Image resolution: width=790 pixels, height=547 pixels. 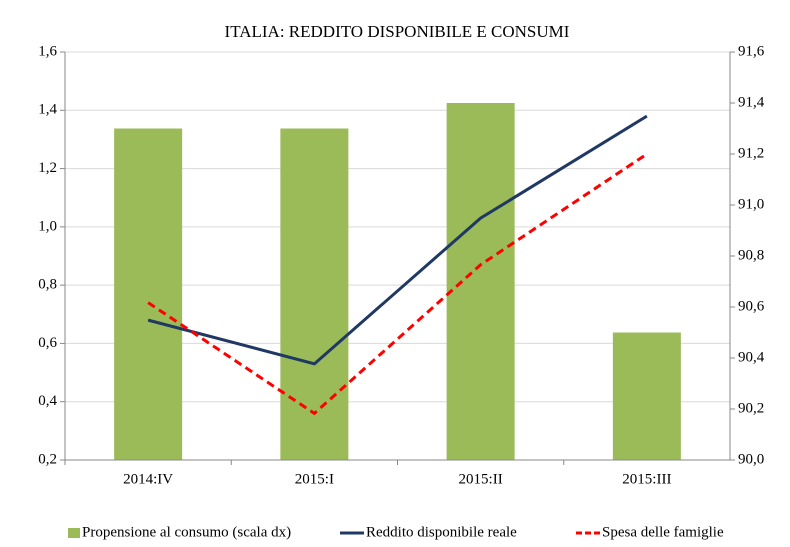 I want to click on x-tick-label: 2015:III, so click(x=646, y=479).